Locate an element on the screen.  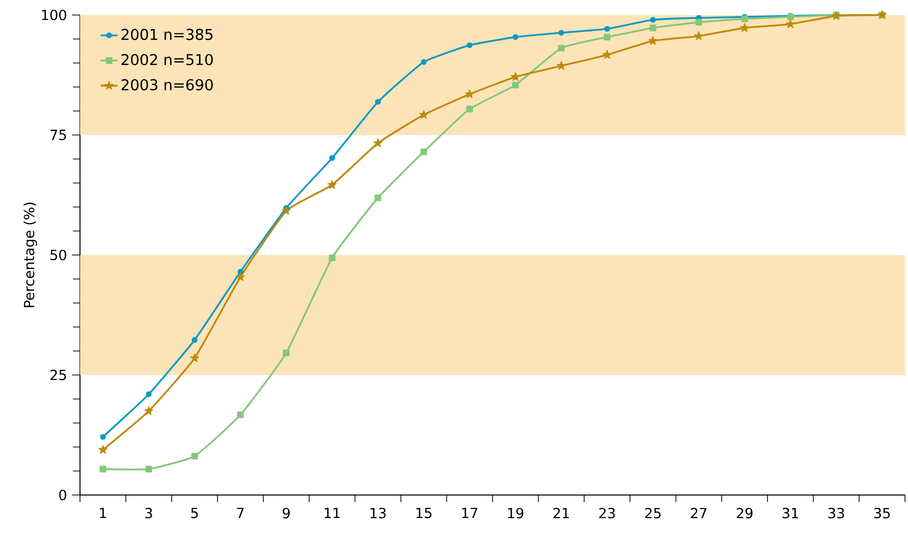
x-tick-label: 13 is located at coordinates (378, 513).